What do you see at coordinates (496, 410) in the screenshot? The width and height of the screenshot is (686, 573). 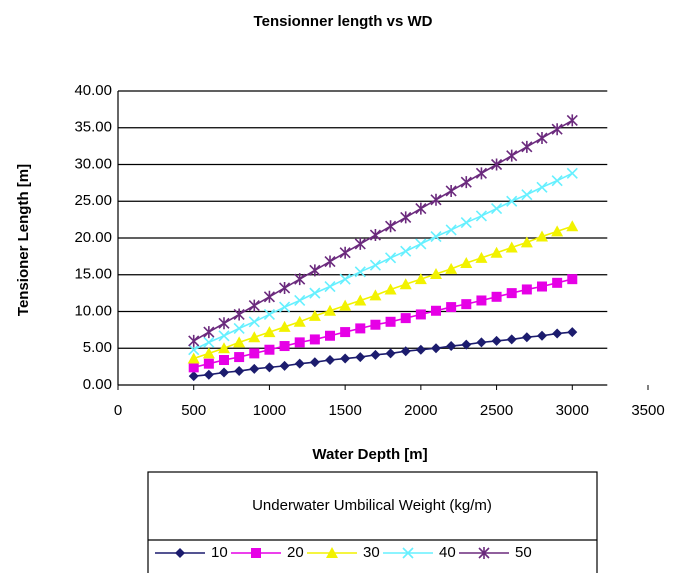 I see `x-tick-label: 2500` at bounding box center [496, 410].